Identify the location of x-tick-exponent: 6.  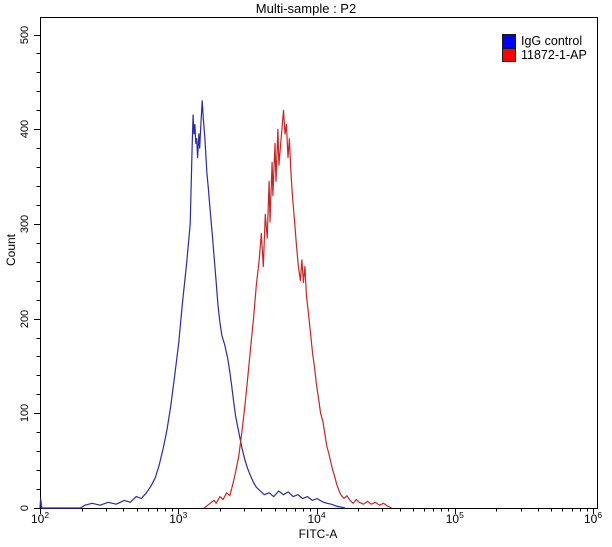
(600, 515).